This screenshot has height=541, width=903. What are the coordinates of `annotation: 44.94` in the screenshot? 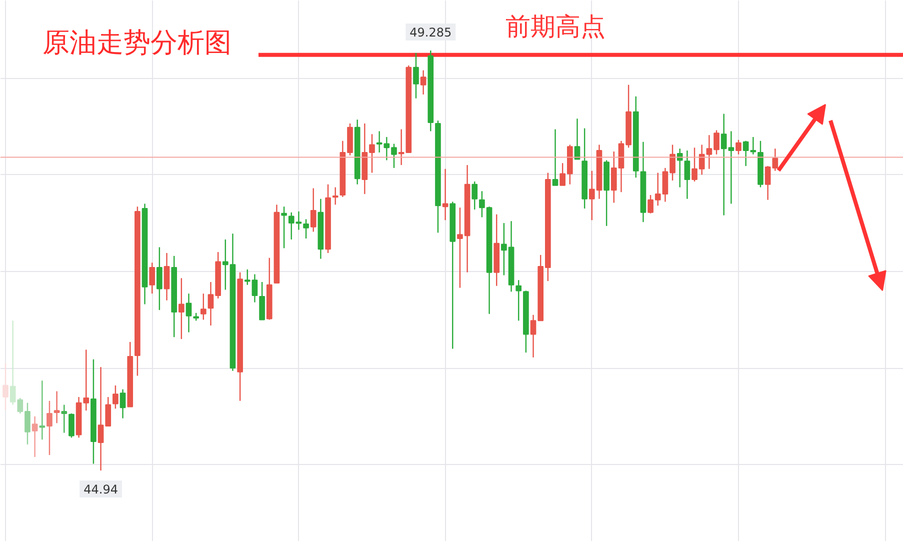 It's located at (101, 489).